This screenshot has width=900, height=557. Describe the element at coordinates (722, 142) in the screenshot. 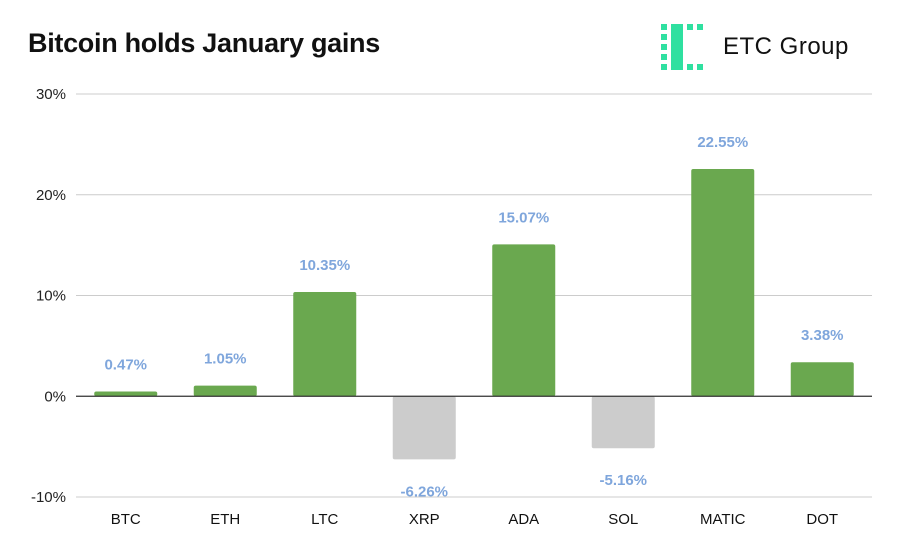

I see `data-label-matic: 22.55%` at that location.